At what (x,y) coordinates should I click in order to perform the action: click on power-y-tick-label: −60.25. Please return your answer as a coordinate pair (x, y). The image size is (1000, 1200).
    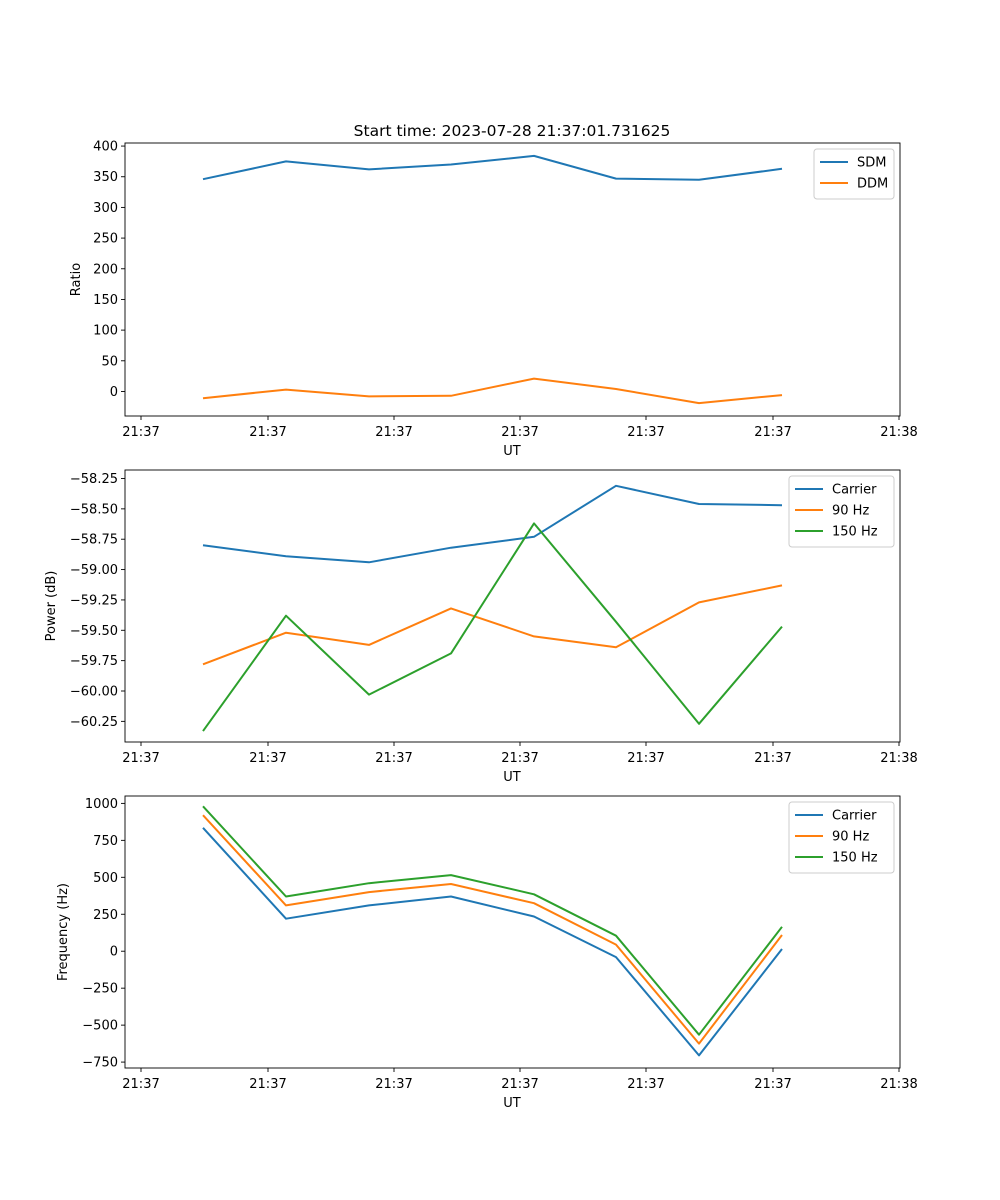
    Looking at the image, I should click on (94, 722).